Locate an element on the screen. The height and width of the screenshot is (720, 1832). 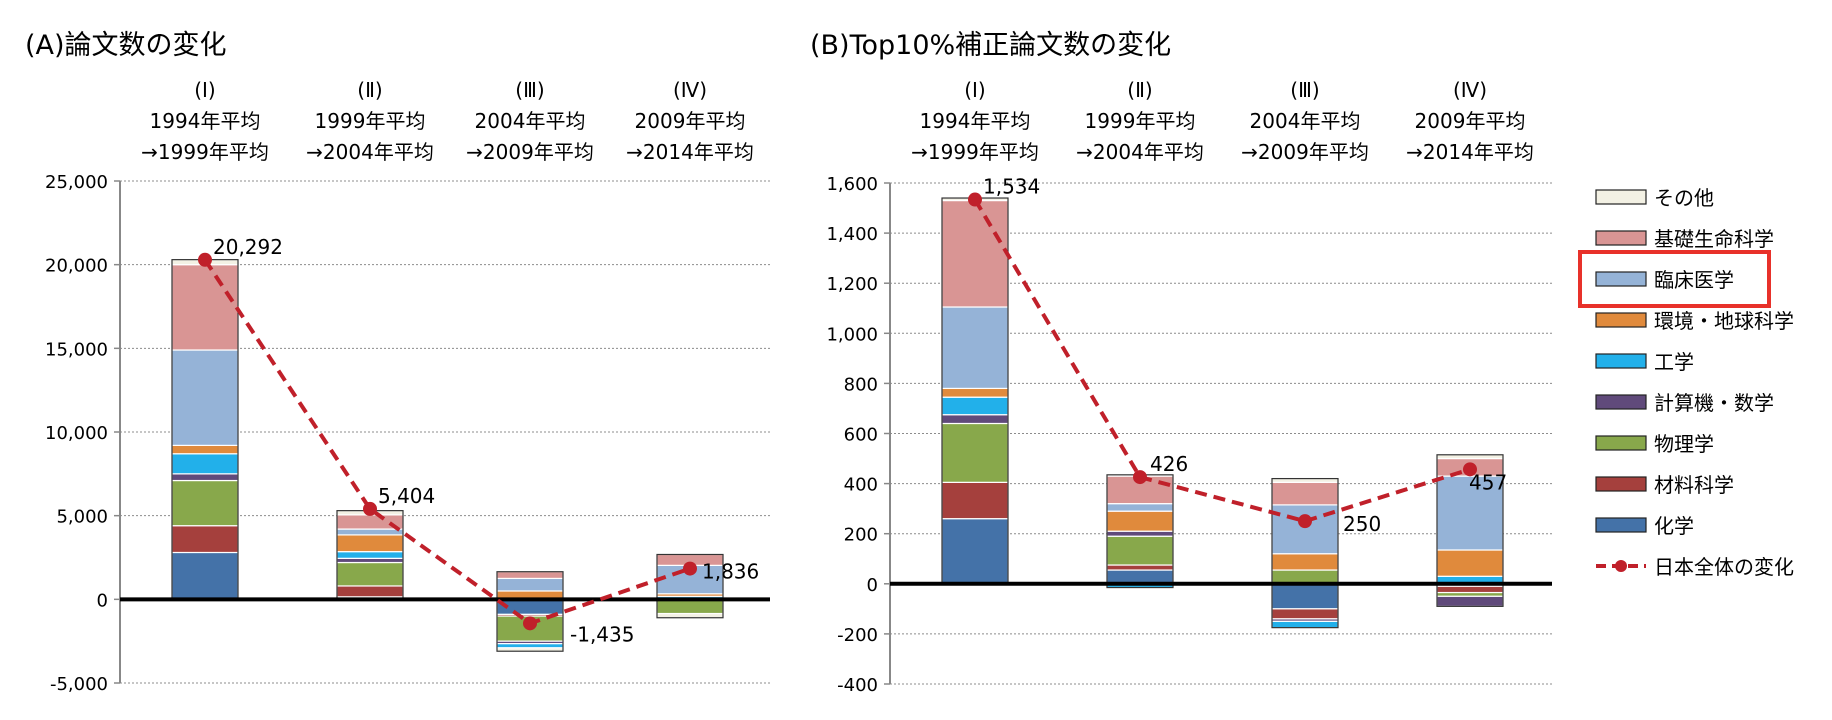
chart-b-ytick-label: 200 is located at coordinates (861, 535).